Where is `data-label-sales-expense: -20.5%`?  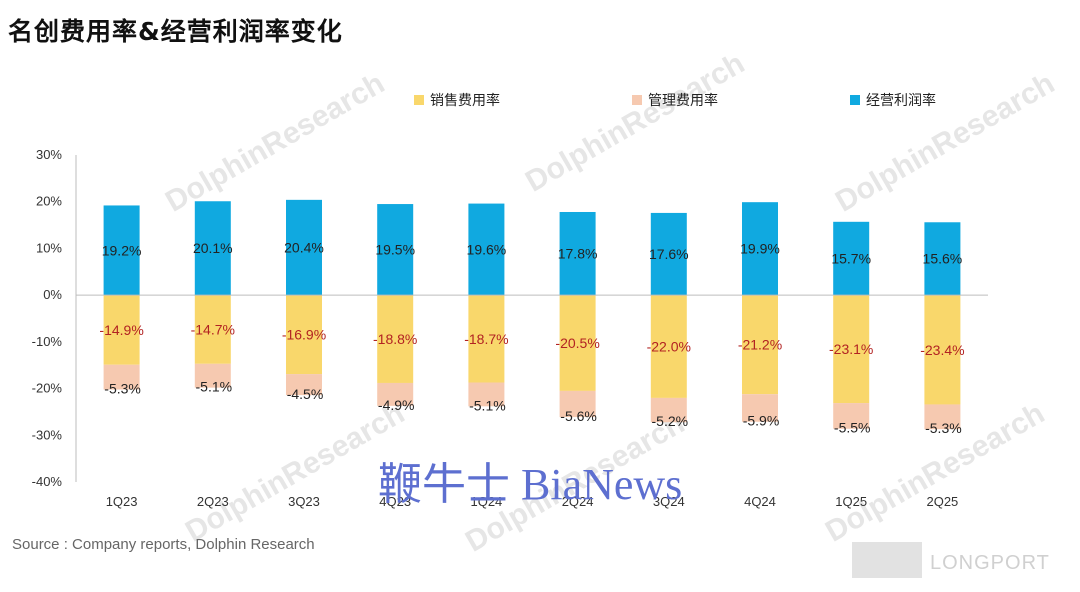 data-label-sales-expense: -20.5% is located at coordinates (577, 343).